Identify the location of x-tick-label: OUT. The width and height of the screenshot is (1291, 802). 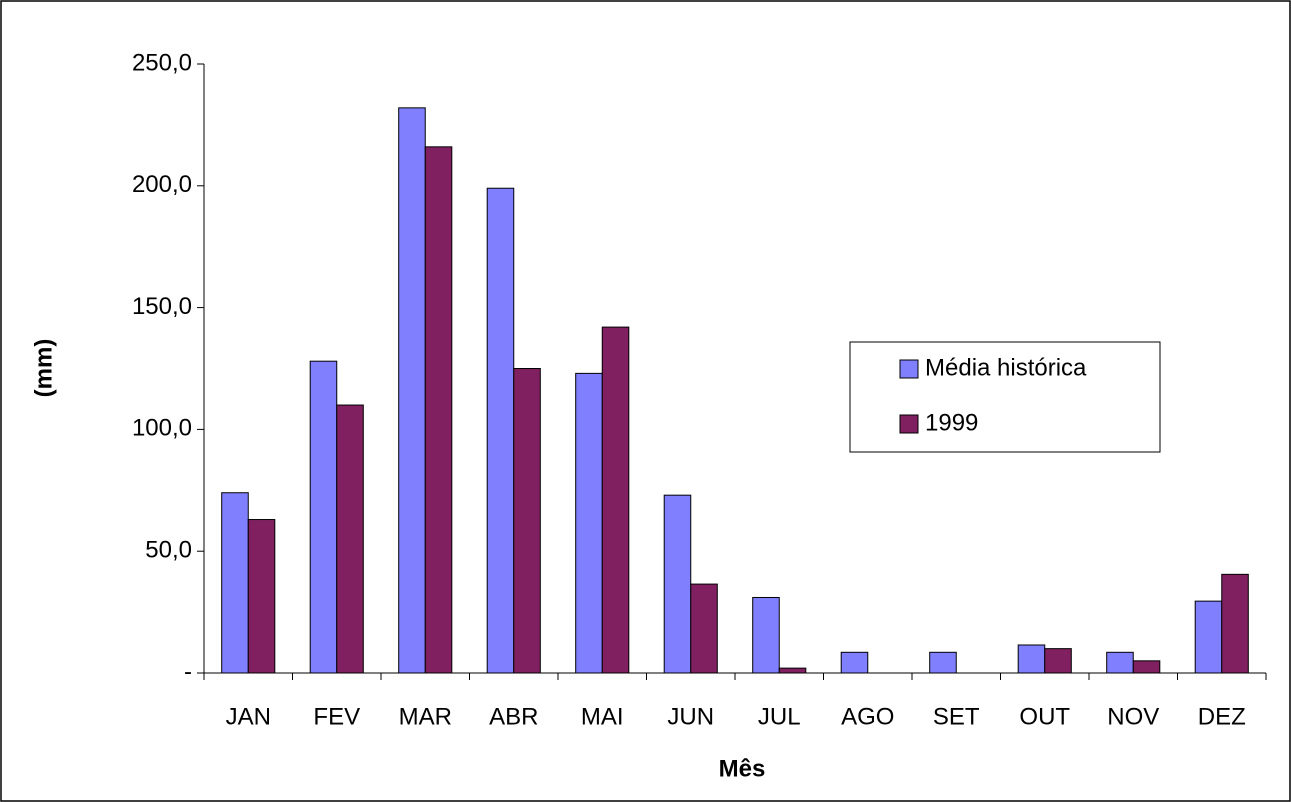
(1044, 716).